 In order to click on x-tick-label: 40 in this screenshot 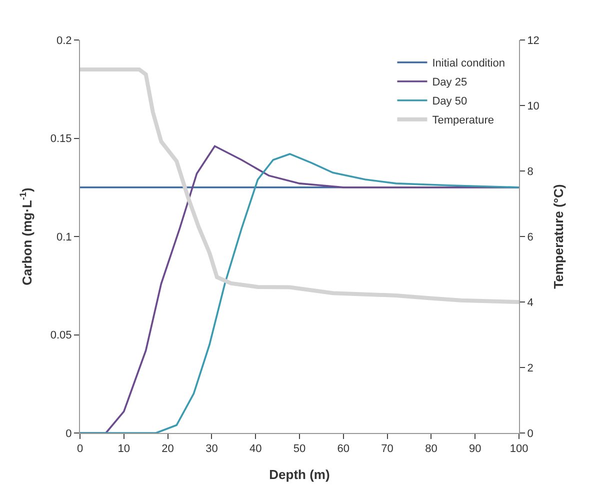, I will do `click(255, 449)`.